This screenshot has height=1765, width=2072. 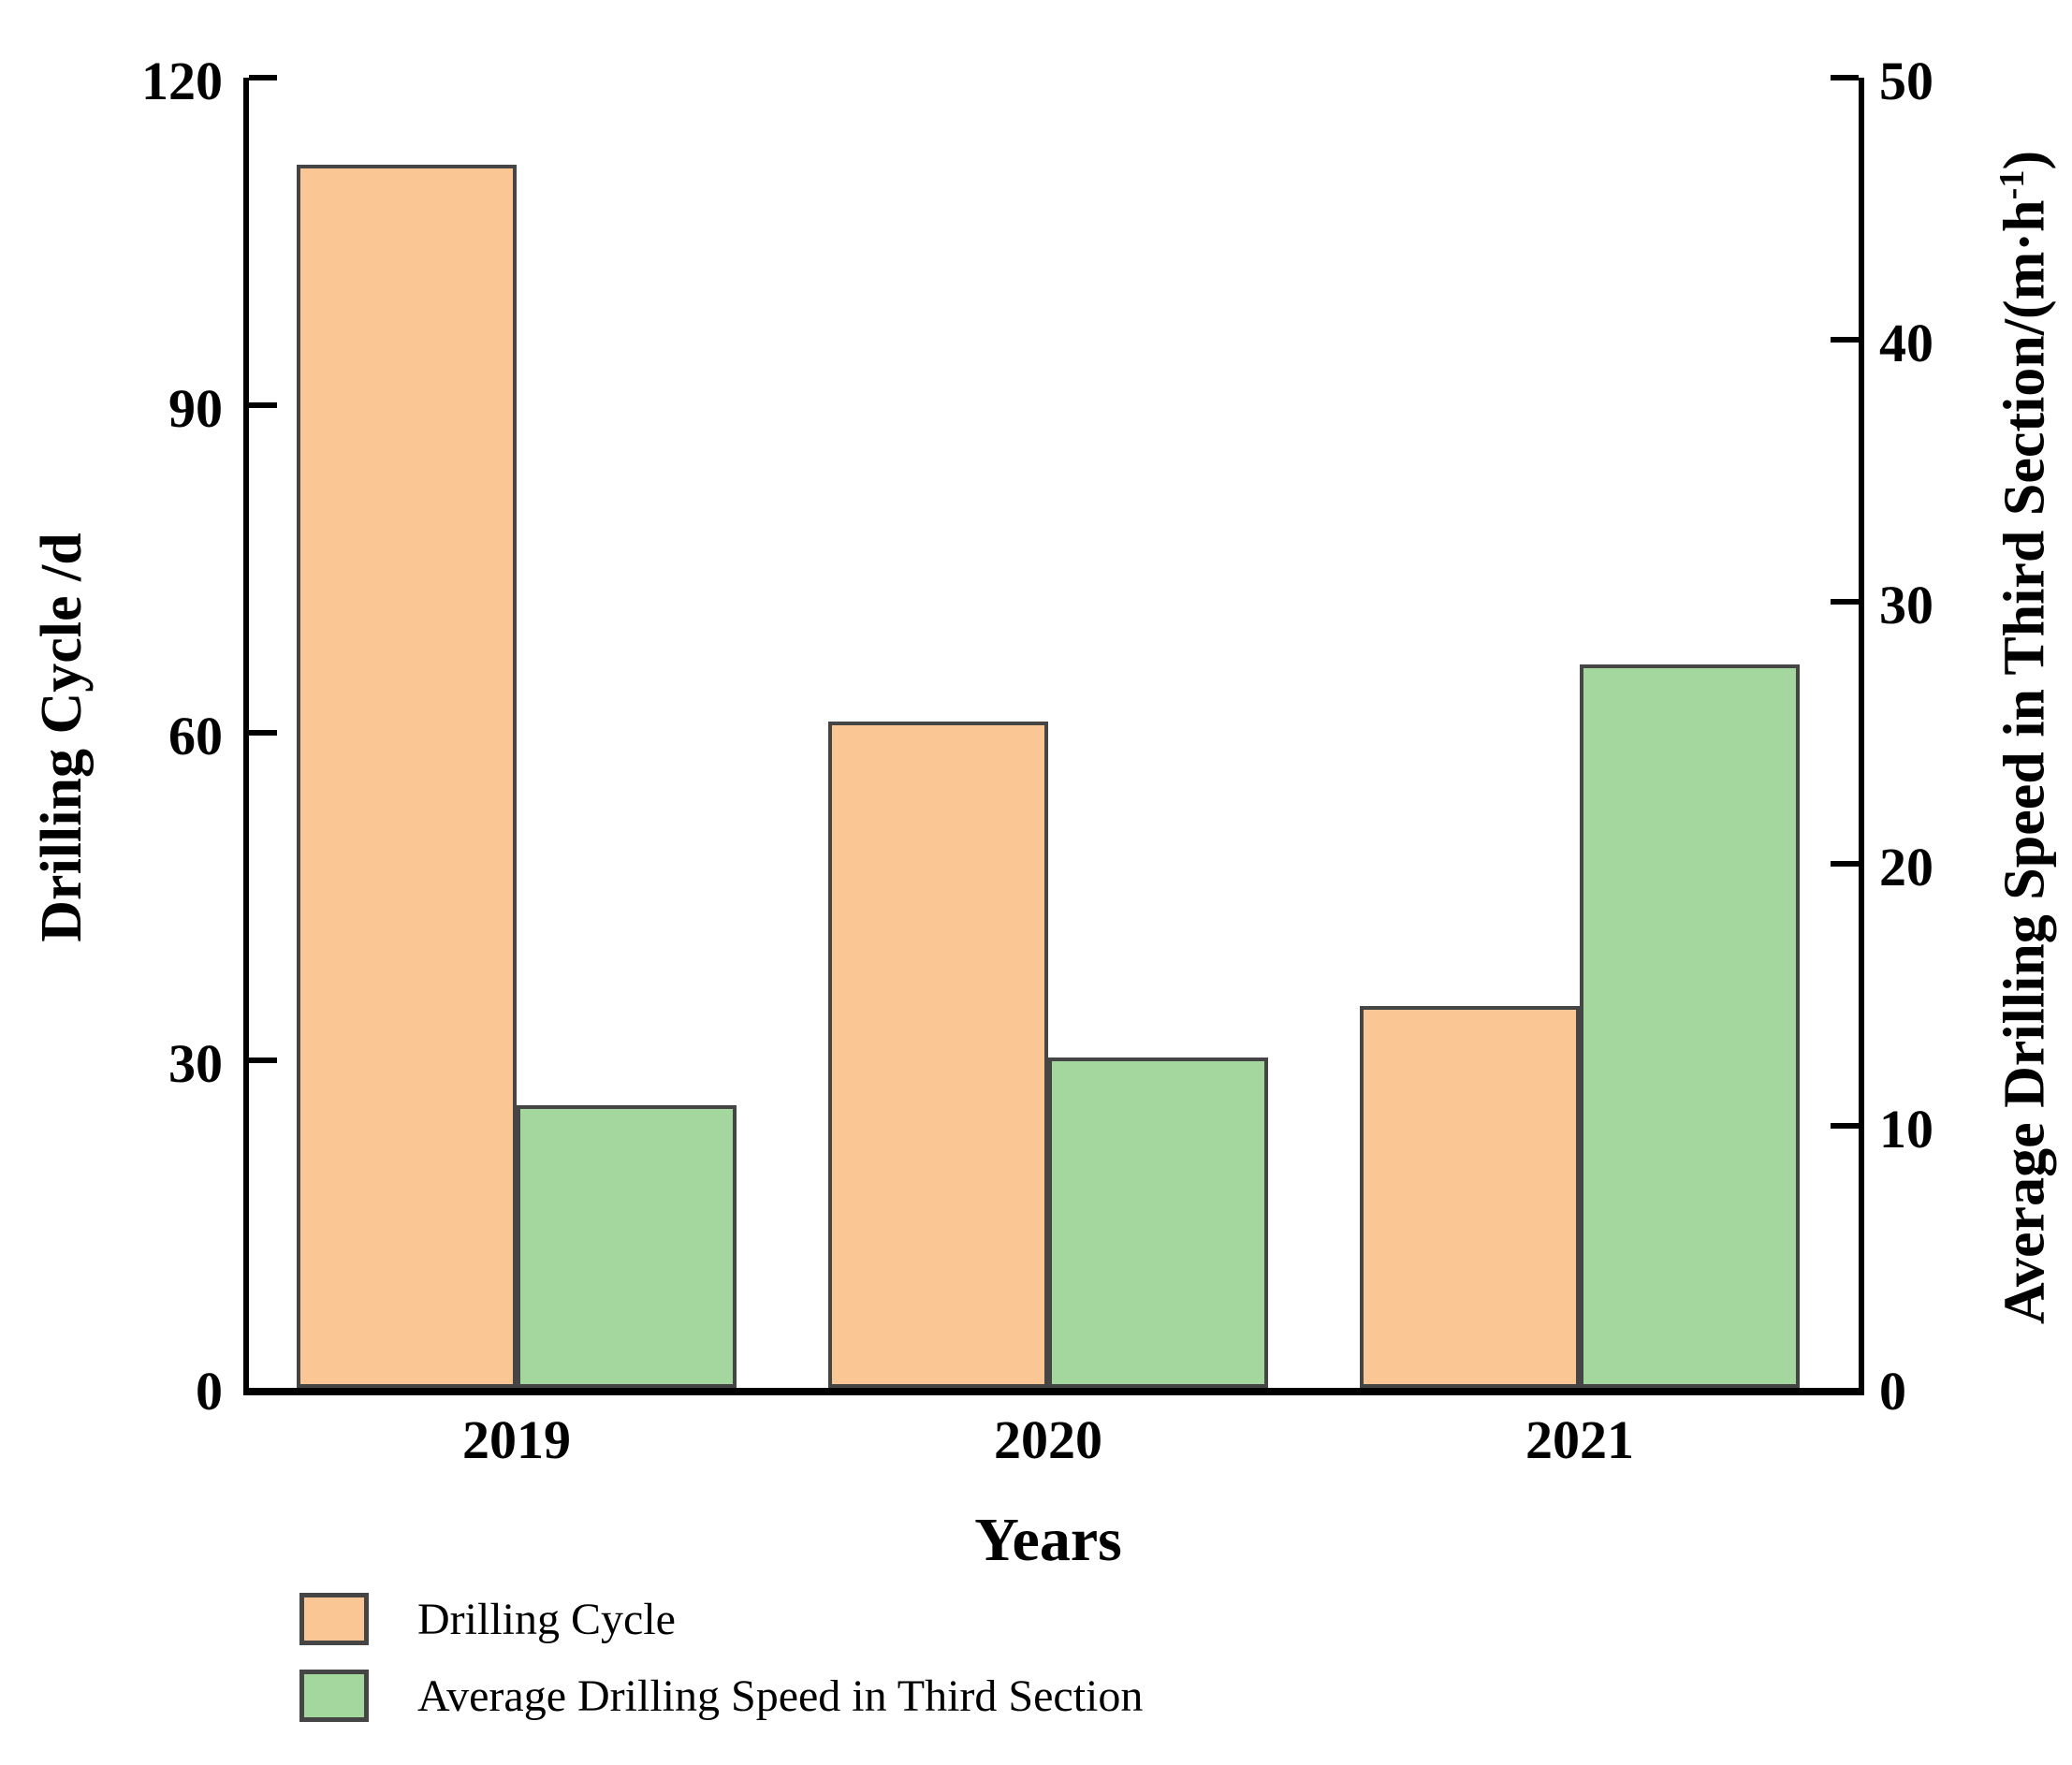 What do you see at coordinates (195, 1063) in the screenshot?
I see `left-tick-label-30: 30` at bounding box center [195, 1063].